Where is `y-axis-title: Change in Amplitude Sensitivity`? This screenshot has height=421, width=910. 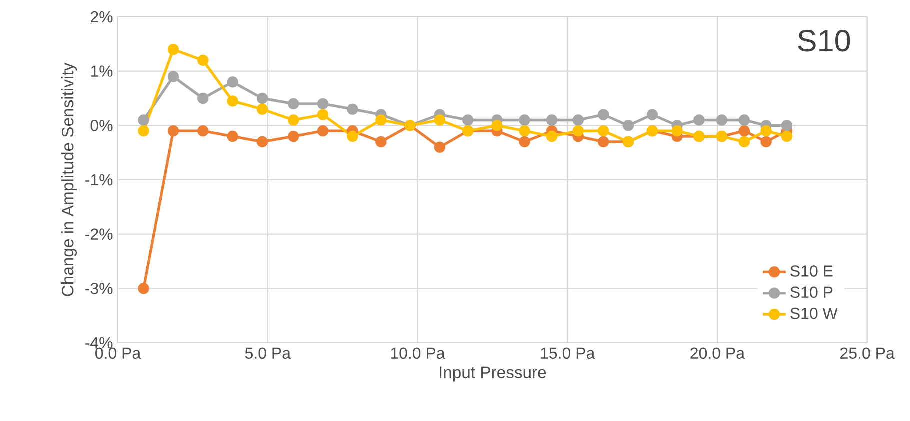
y-axis-title: Change in Amplitude Sensitivity is located at coordinates (69, 179).